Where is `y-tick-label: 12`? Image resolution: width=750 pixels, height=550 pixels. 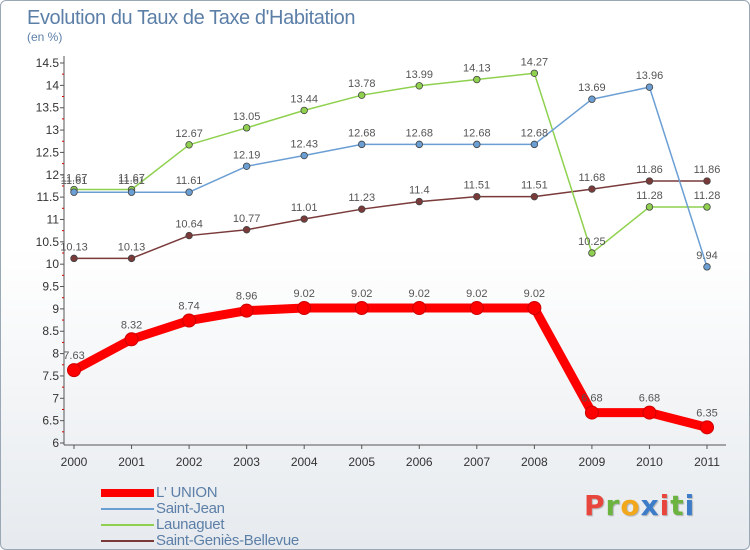 y-tick-label: 12 is located at coordinates (53, 175).